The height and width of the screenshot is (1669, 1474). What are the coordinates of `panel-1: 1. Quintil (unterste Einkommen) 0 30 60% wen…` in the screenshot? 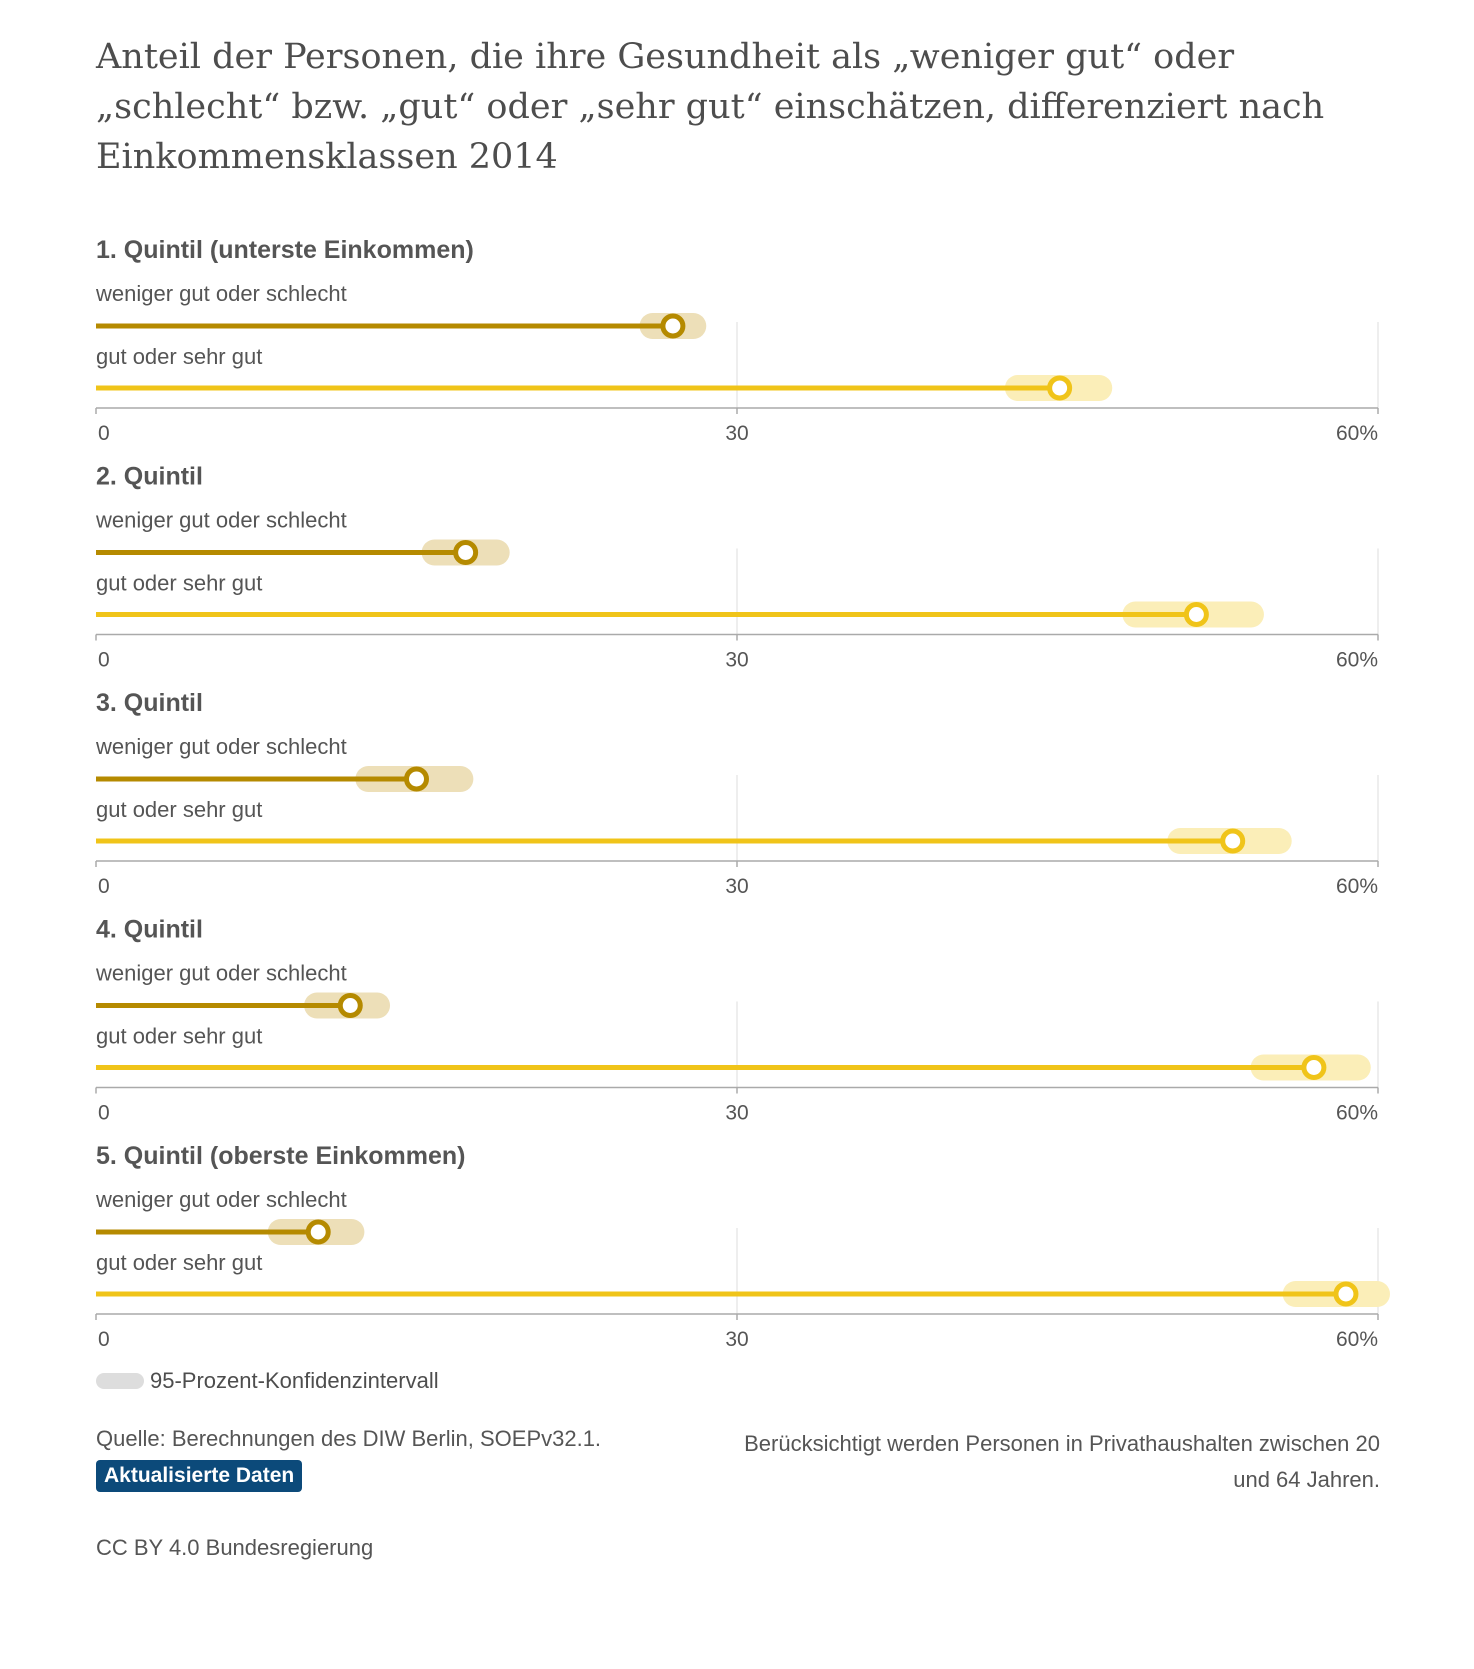 It's located at (737, 340).